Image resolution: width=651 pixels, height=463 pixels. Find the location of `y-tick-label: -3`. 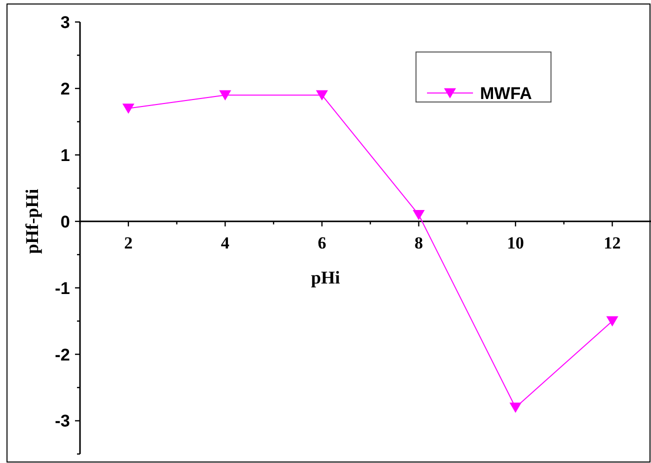

y-tick-label: -3 is located at coordinates (62, 421).